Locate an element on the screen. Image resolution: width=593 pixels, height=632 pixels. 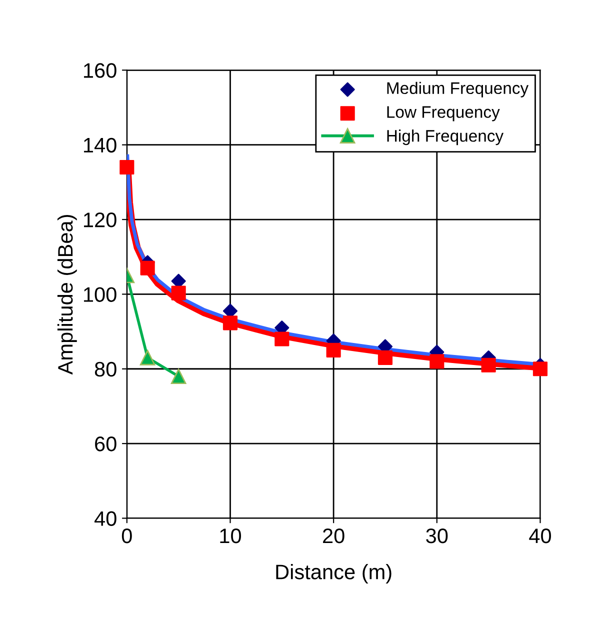
legend-label: High Frequency is located at coordinates (445, 138).